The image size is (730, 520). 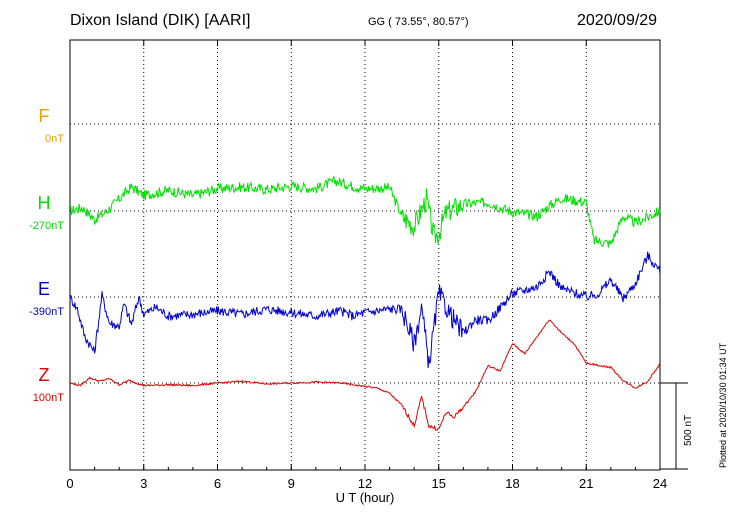 What do you see at coordinates (46, 312) in the screenshot?
I see `component-baseline-e: -390nT` at bounding box center [46, 312].